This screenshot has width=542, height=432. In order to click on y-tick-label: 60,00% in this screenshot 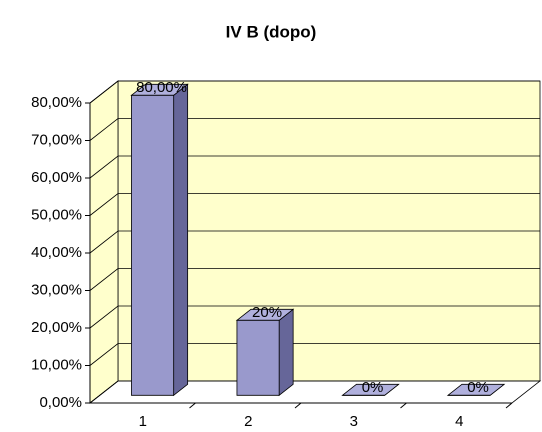, I will do `click(56, 177)`.